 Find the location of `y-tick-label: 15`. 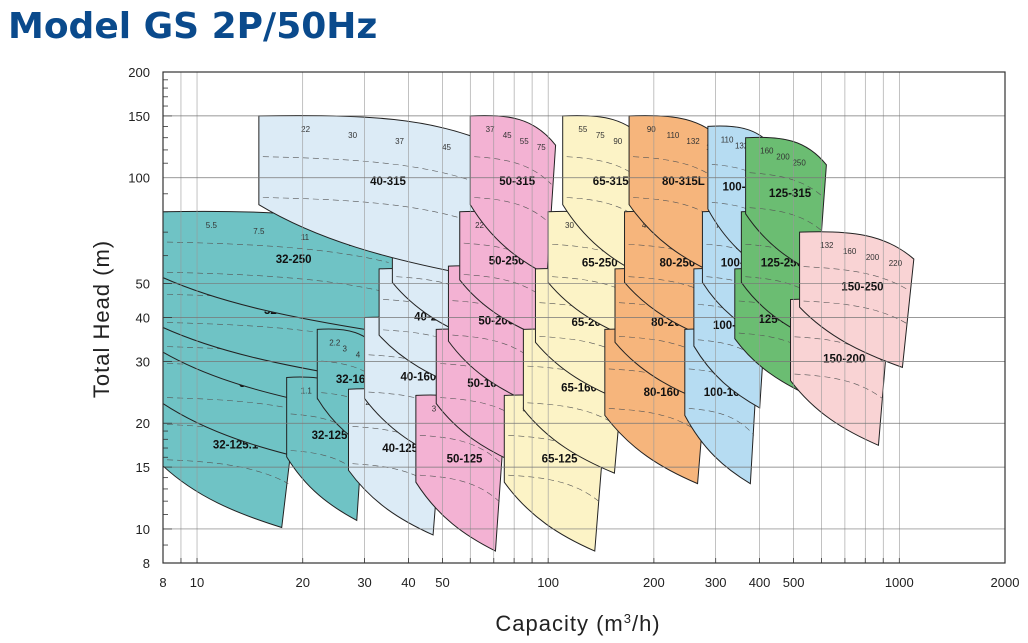

y-tick-label: 15 is located at coordinates (143, 467).